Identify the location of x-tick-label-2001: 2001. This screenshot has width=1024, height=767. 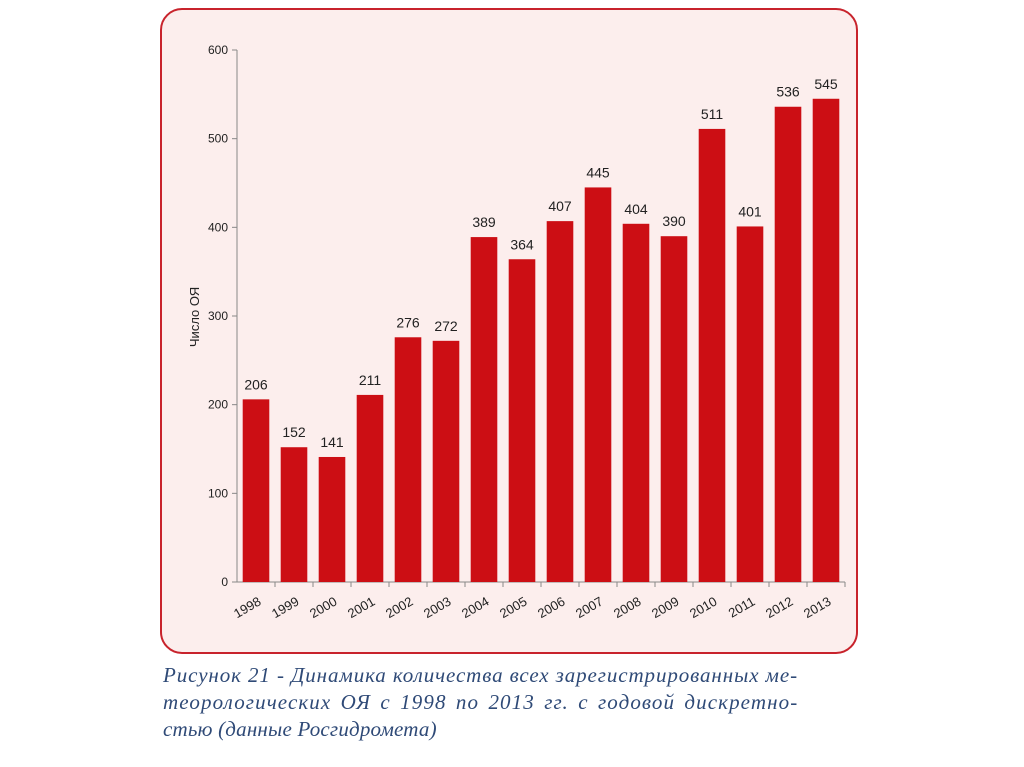
(361, 607).